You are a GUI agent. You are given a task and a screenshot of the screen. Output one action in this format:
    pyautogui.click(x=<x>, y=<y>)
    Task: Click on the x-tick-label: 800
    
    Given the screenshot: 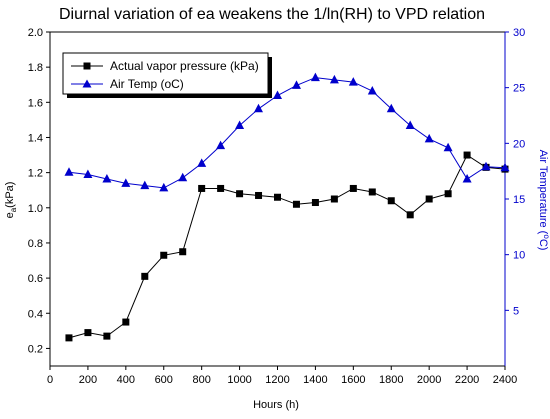 What is the action you would take?
    pyautogui.click(x=201, y=380)
    